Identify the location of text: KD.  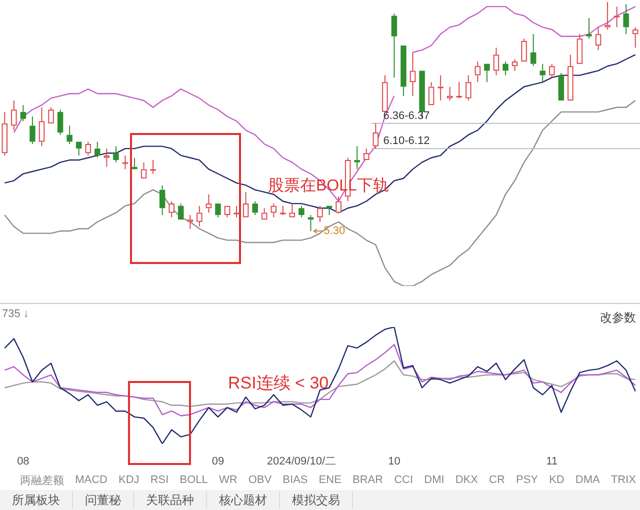
(556, 480).